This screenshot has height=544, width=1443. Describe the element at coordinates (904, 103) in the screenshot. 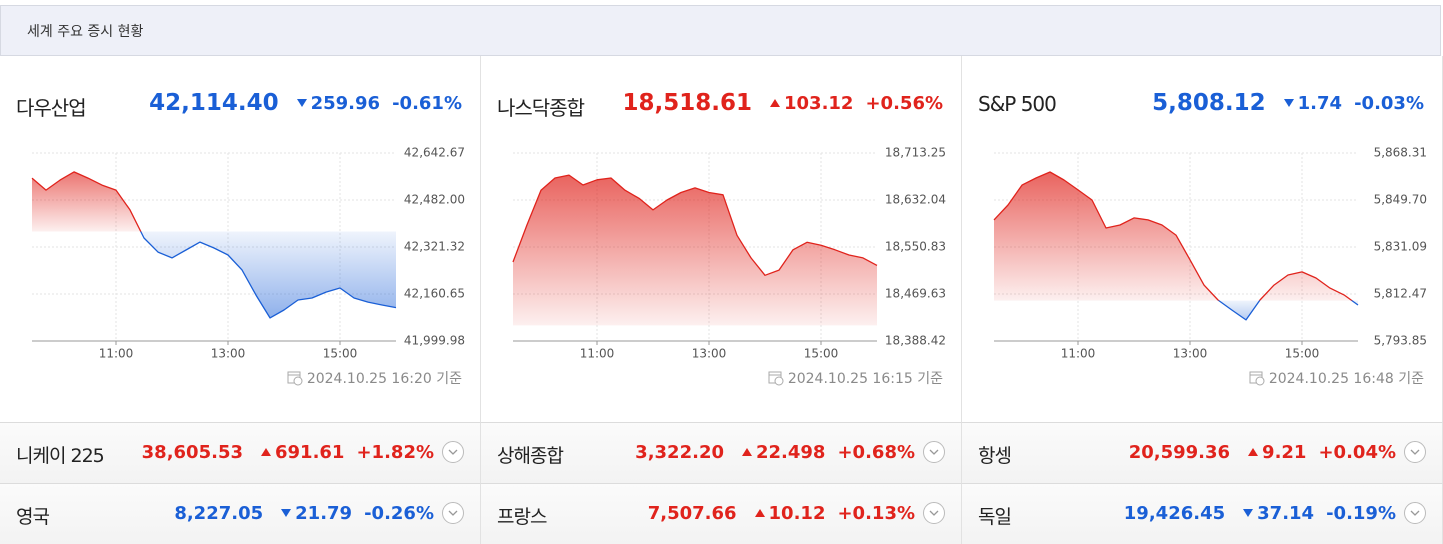

I see `change-pct: +0.56%` at that location.